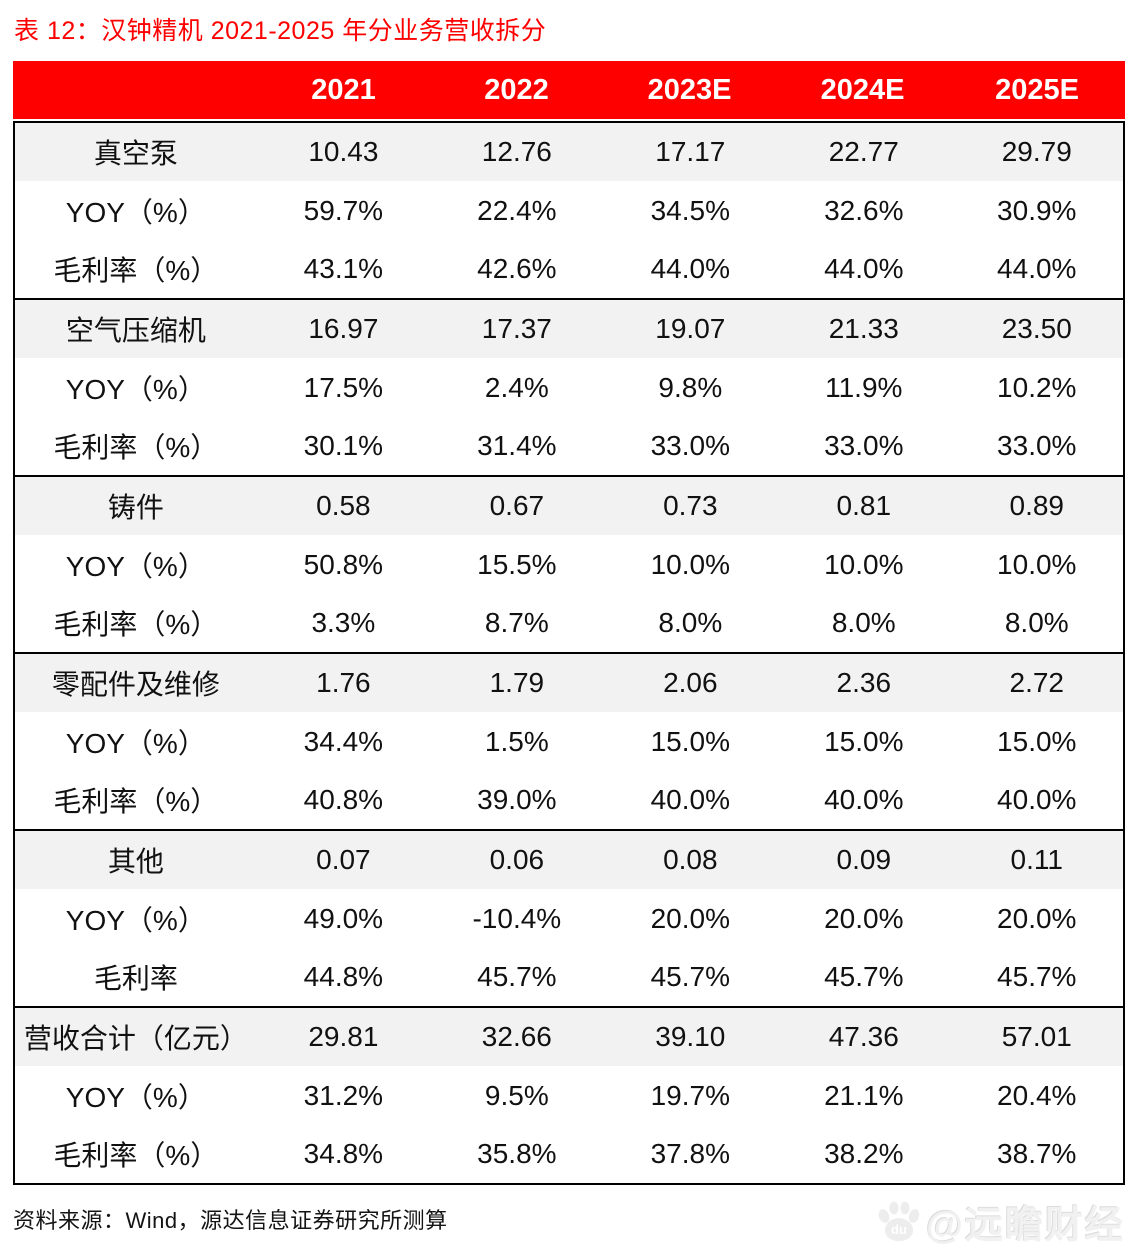  Describe the element at coordinates (569, 387) in the screenshot. I see `table-row: YOY（%） 17.5% 2.4% 9.8% 11.9% 10.2%` at that location.